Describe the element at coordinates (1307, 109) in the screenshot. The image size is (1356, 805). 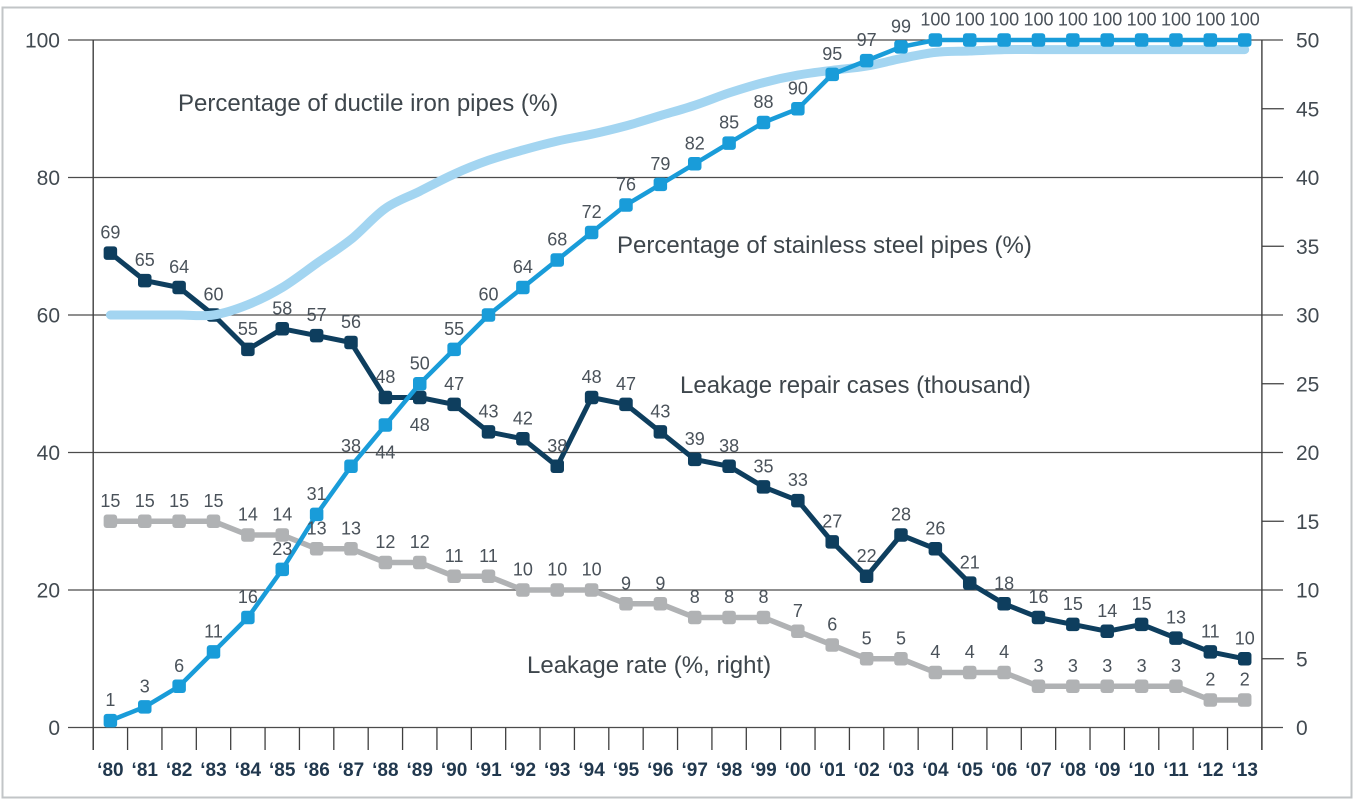
I see `right-axis-tick-label: 45` at that location.